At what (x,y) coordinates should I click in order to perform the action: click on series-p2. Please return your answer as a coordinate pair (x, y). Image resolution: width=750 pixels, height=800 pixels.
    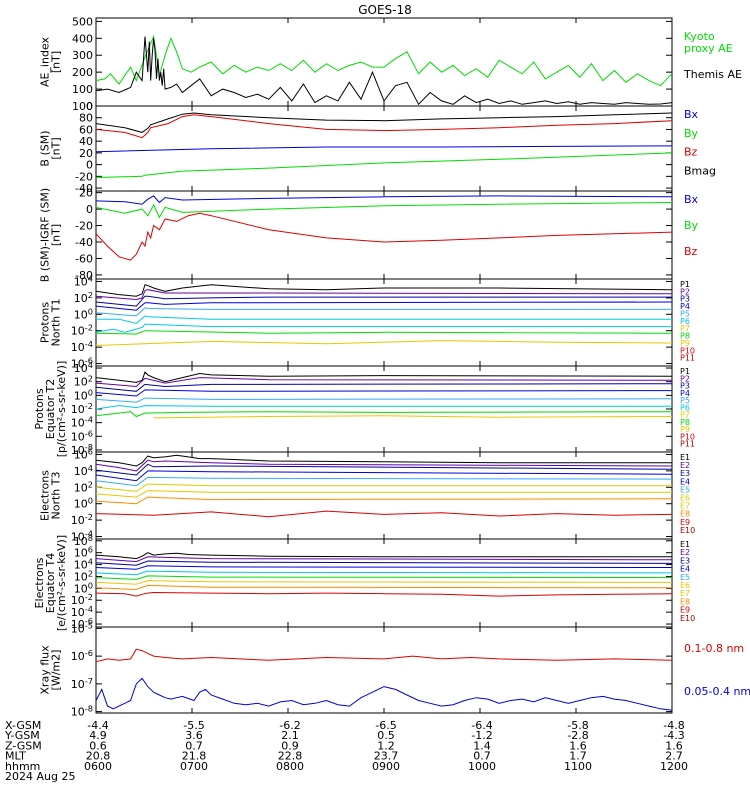
    Looking at the image, I should click on (384, 295).